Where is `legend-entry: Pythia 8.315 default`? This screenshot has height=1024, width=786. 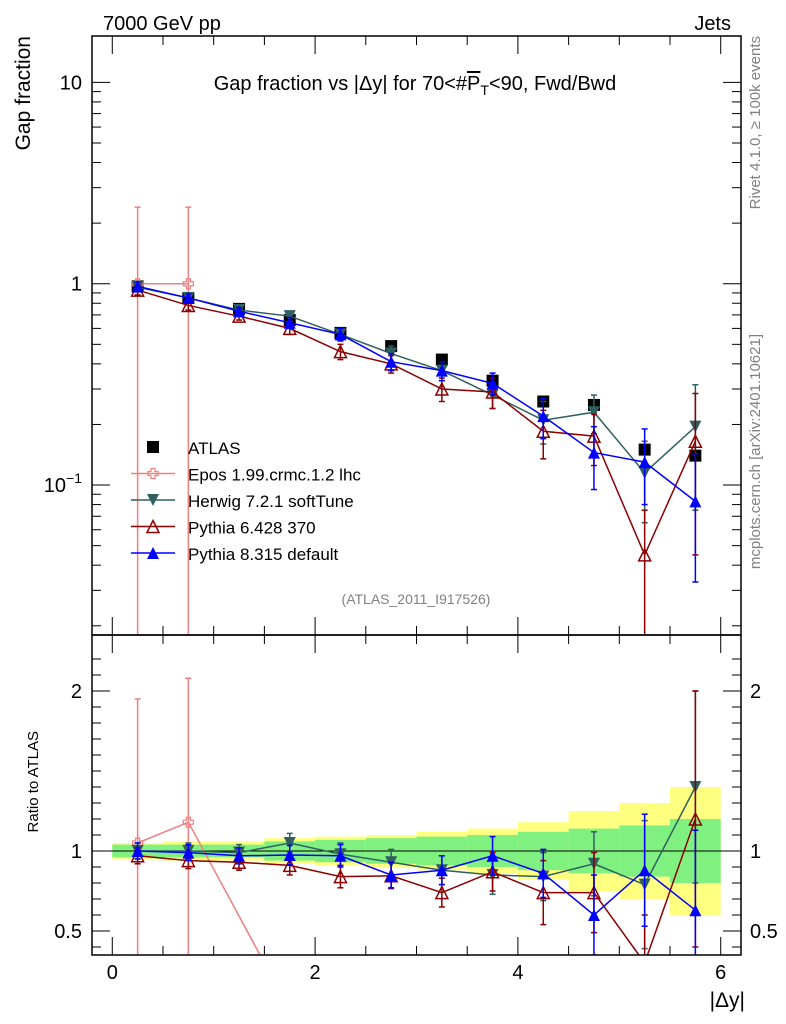
legend-entry: Pythia 8.315 default is located at coordinates (235, 554).